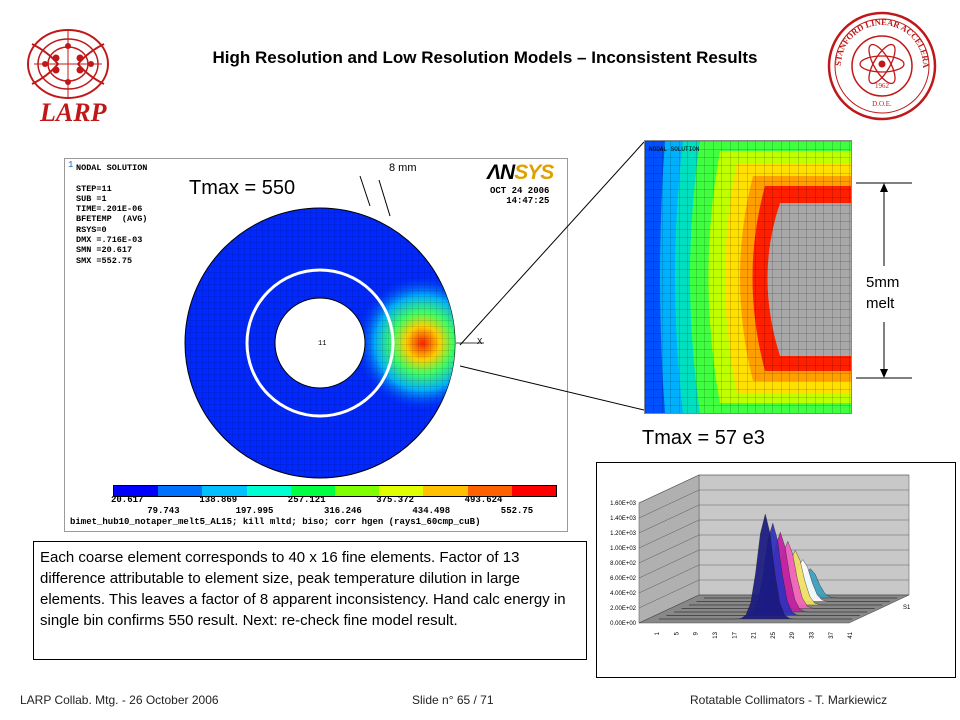  What do you see at coordinates (242, 188) in the screenshot?
I see `tmax-low-res-label: Tmax = 550` at bounding box center [242, 188].